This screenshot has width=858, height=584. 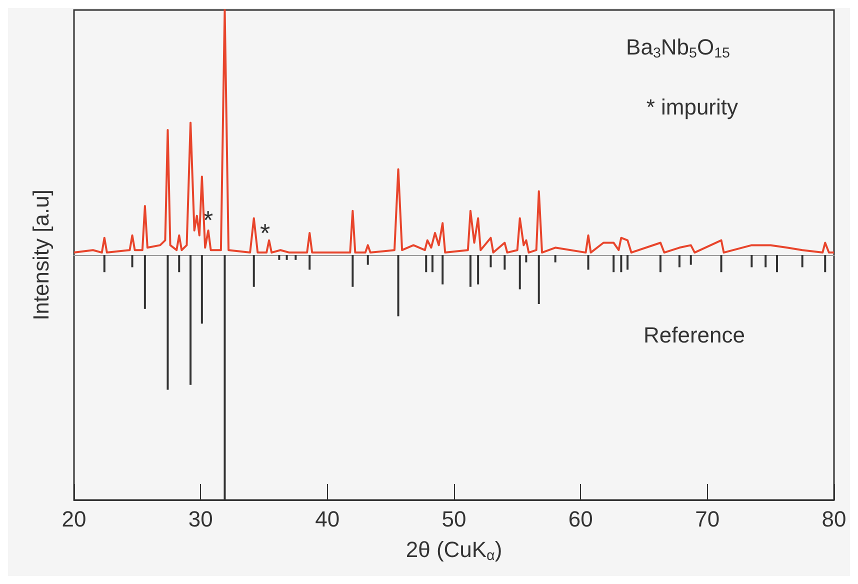 What do you see at coordinates (834, 519) in the screenshot?
I see `x-tick-label: 80` at bounding box center [834, 519].